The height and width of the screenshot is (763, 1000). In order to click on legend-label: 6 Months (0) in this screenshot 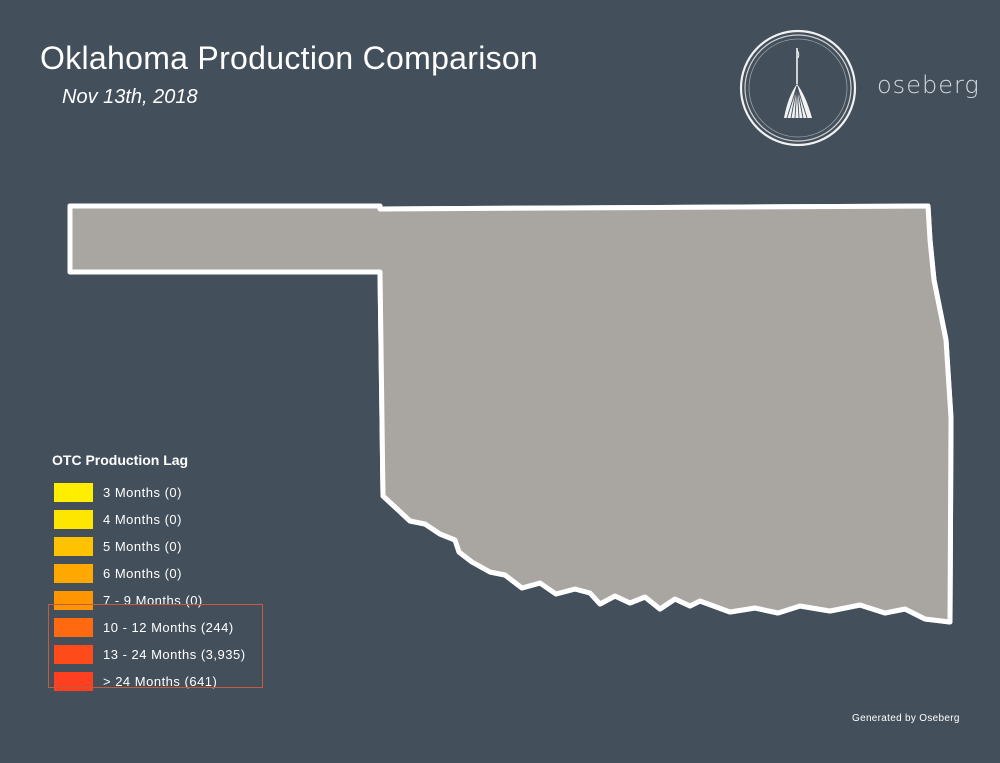, I will do `click(142, 573)`.